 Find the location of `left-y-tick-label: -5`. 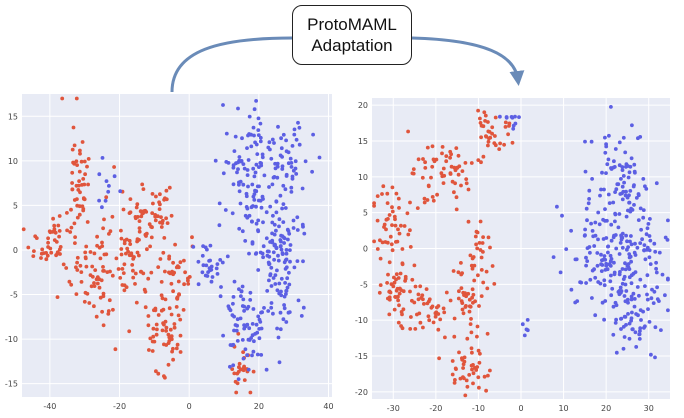

left-y-tick-label: -5 is located at coordinates (14, 295).